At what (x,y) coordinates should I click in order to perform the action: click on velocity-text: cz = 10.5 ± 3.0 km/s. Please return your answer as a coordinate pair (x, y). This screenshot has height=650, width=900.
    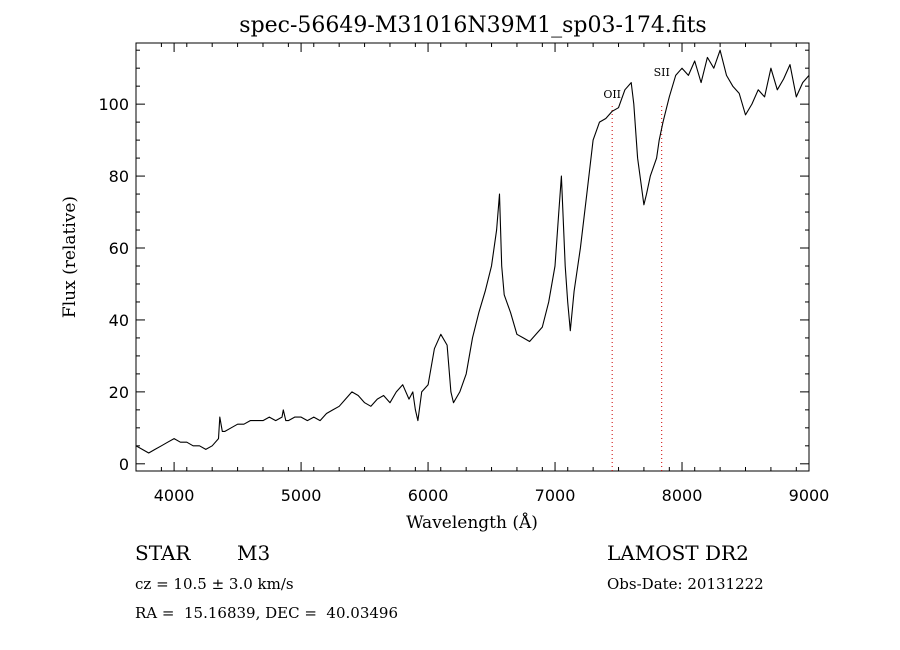
    Looking at the image, I should click on (214, 584).